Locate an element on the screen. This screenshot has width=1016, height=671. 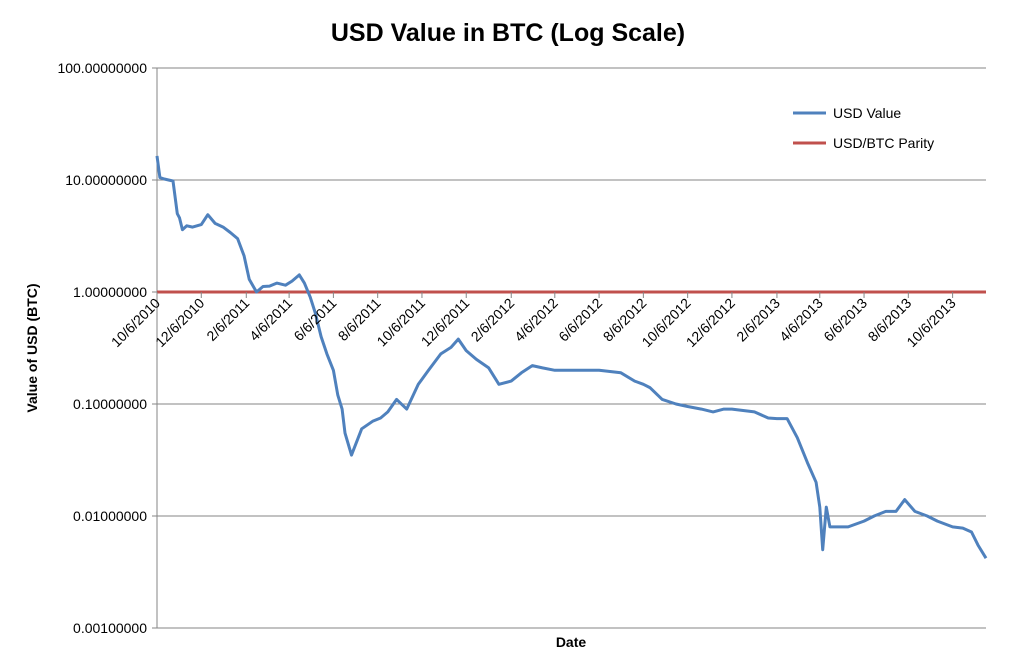
y-tick-label: 100.00000000 is located at coordinates (102, 68).